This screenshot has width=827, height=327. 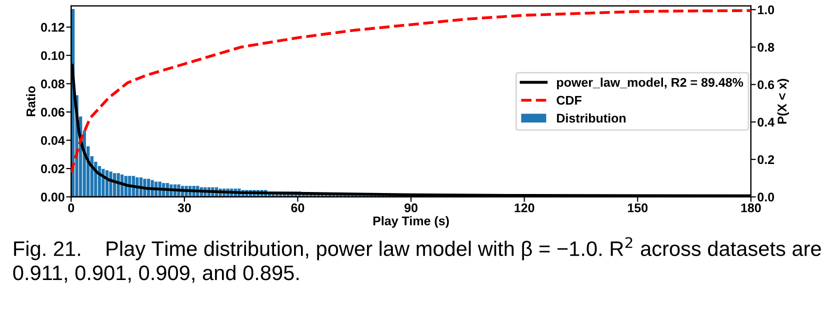 What do you see at coordinates (52, 169) in the screenshot?
I see `y-tick-label: 0.02` at bounding box center [52, 169].